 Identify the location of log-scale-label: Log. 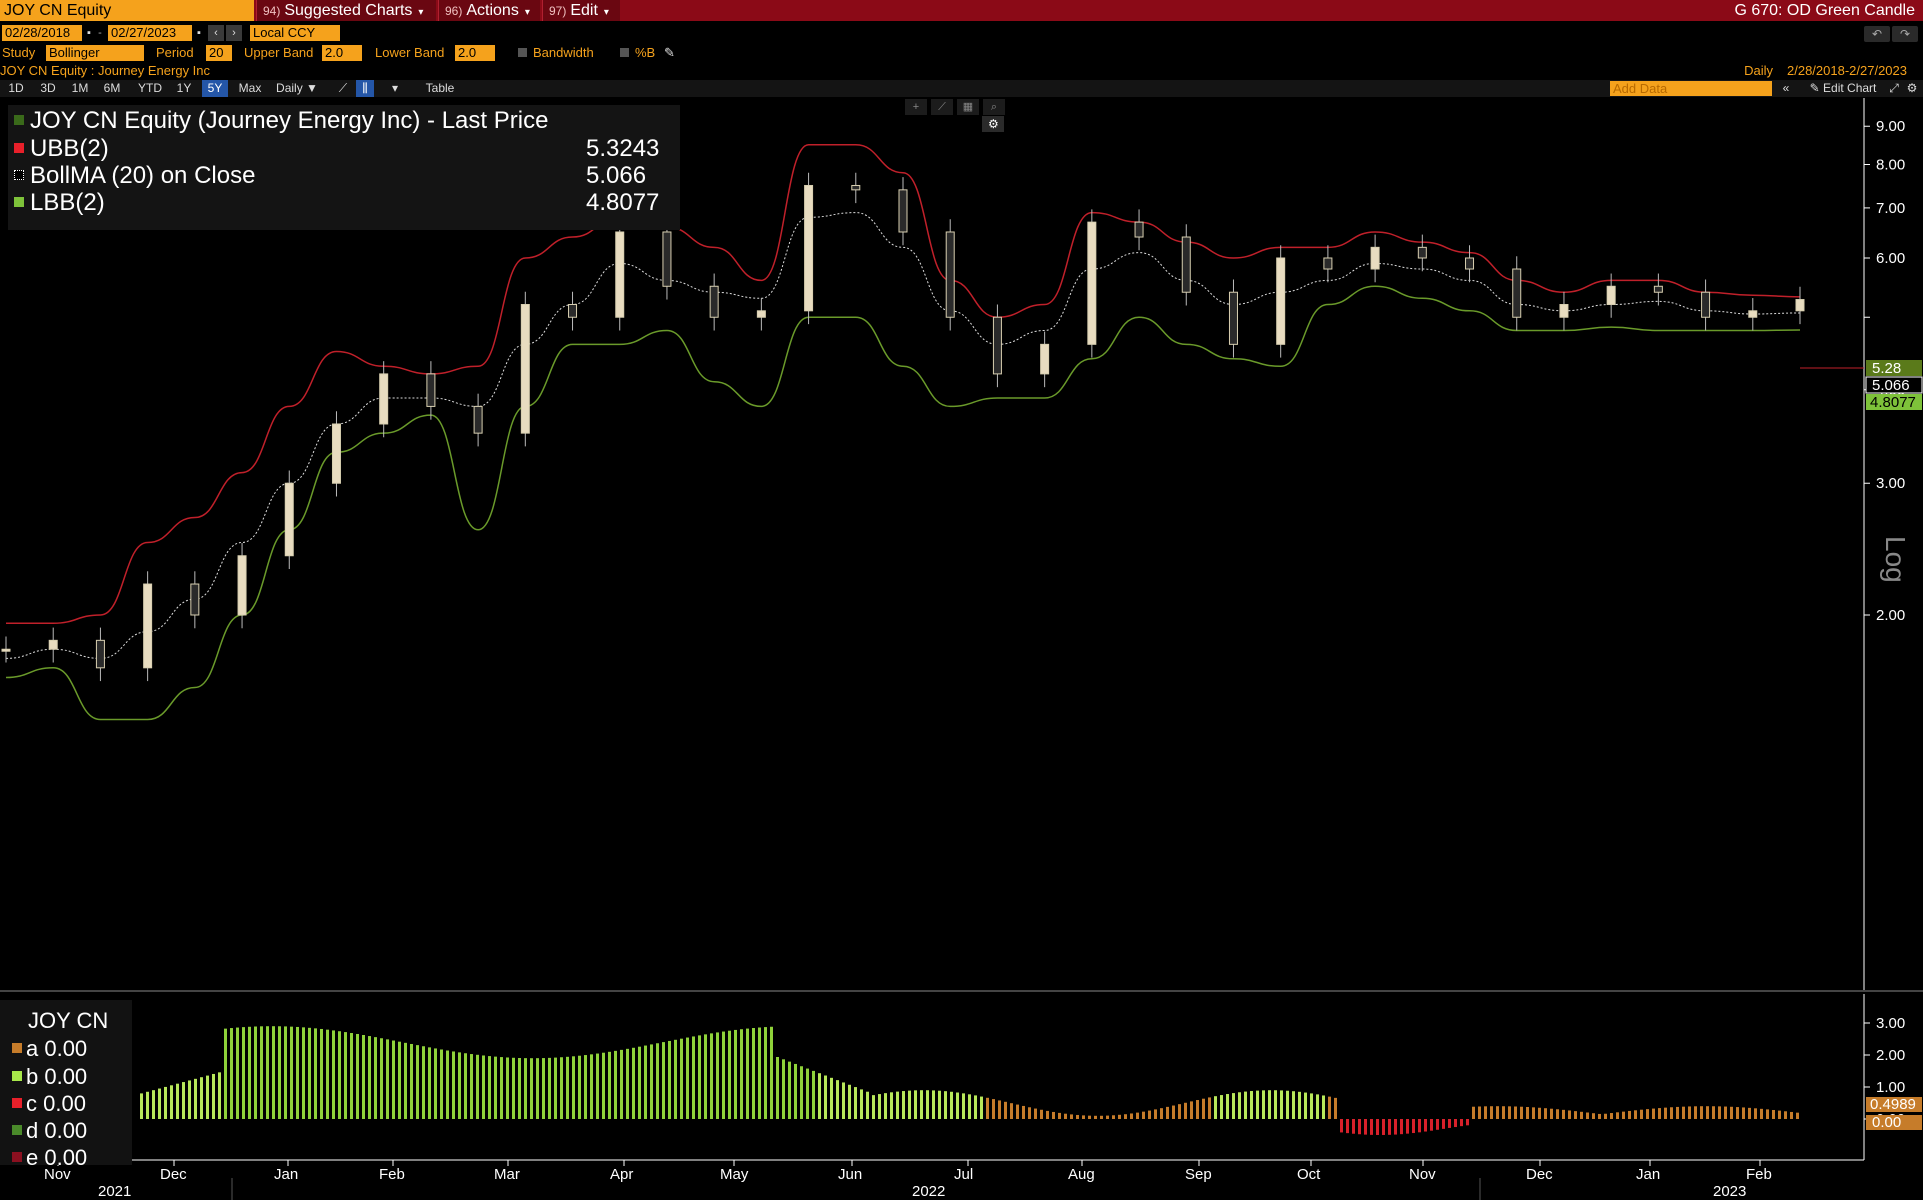
(1895, 559).